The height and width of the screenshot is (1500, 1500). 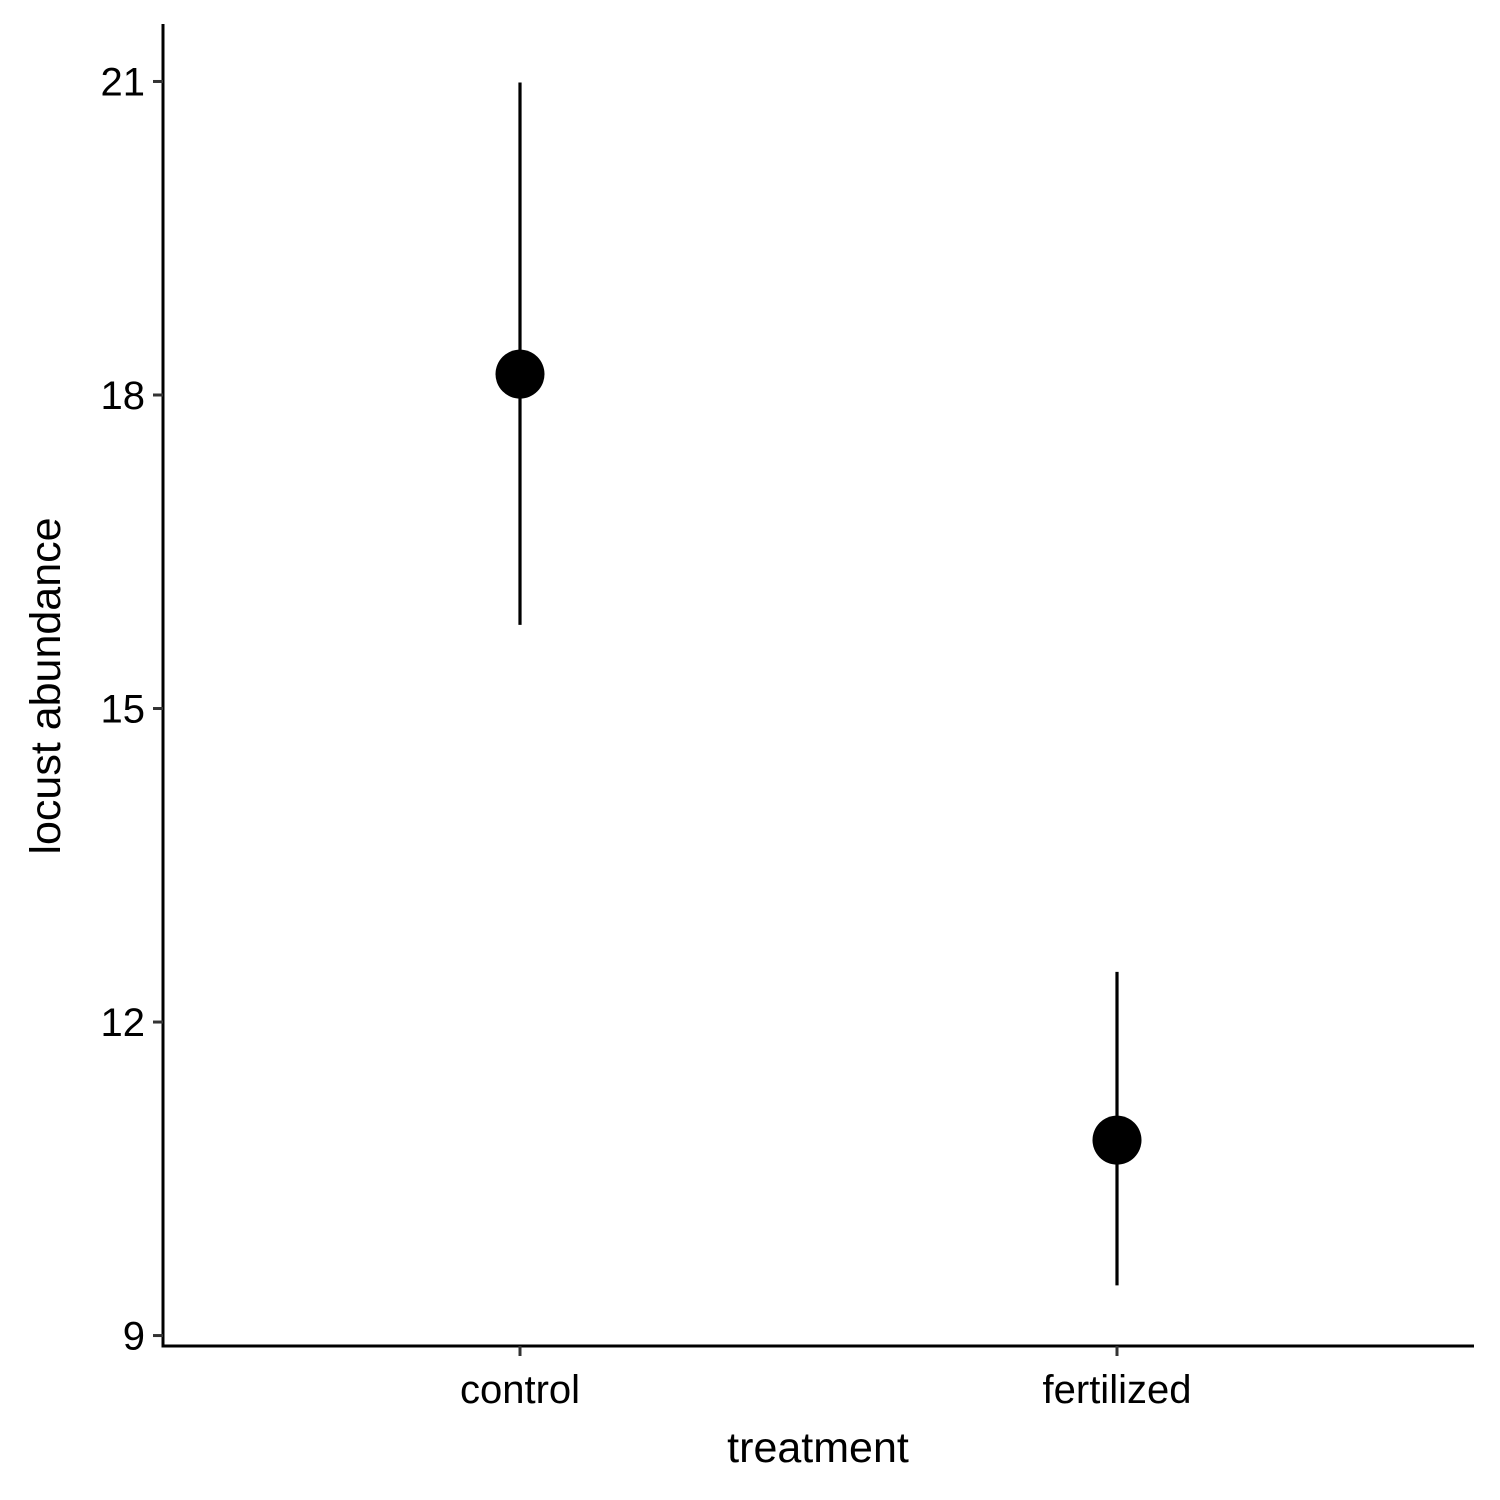 What do you see at coordinates (818, 1448) in the screenshot?
I see `x-axis-title: treatment` at bounding box center [818, 1448].